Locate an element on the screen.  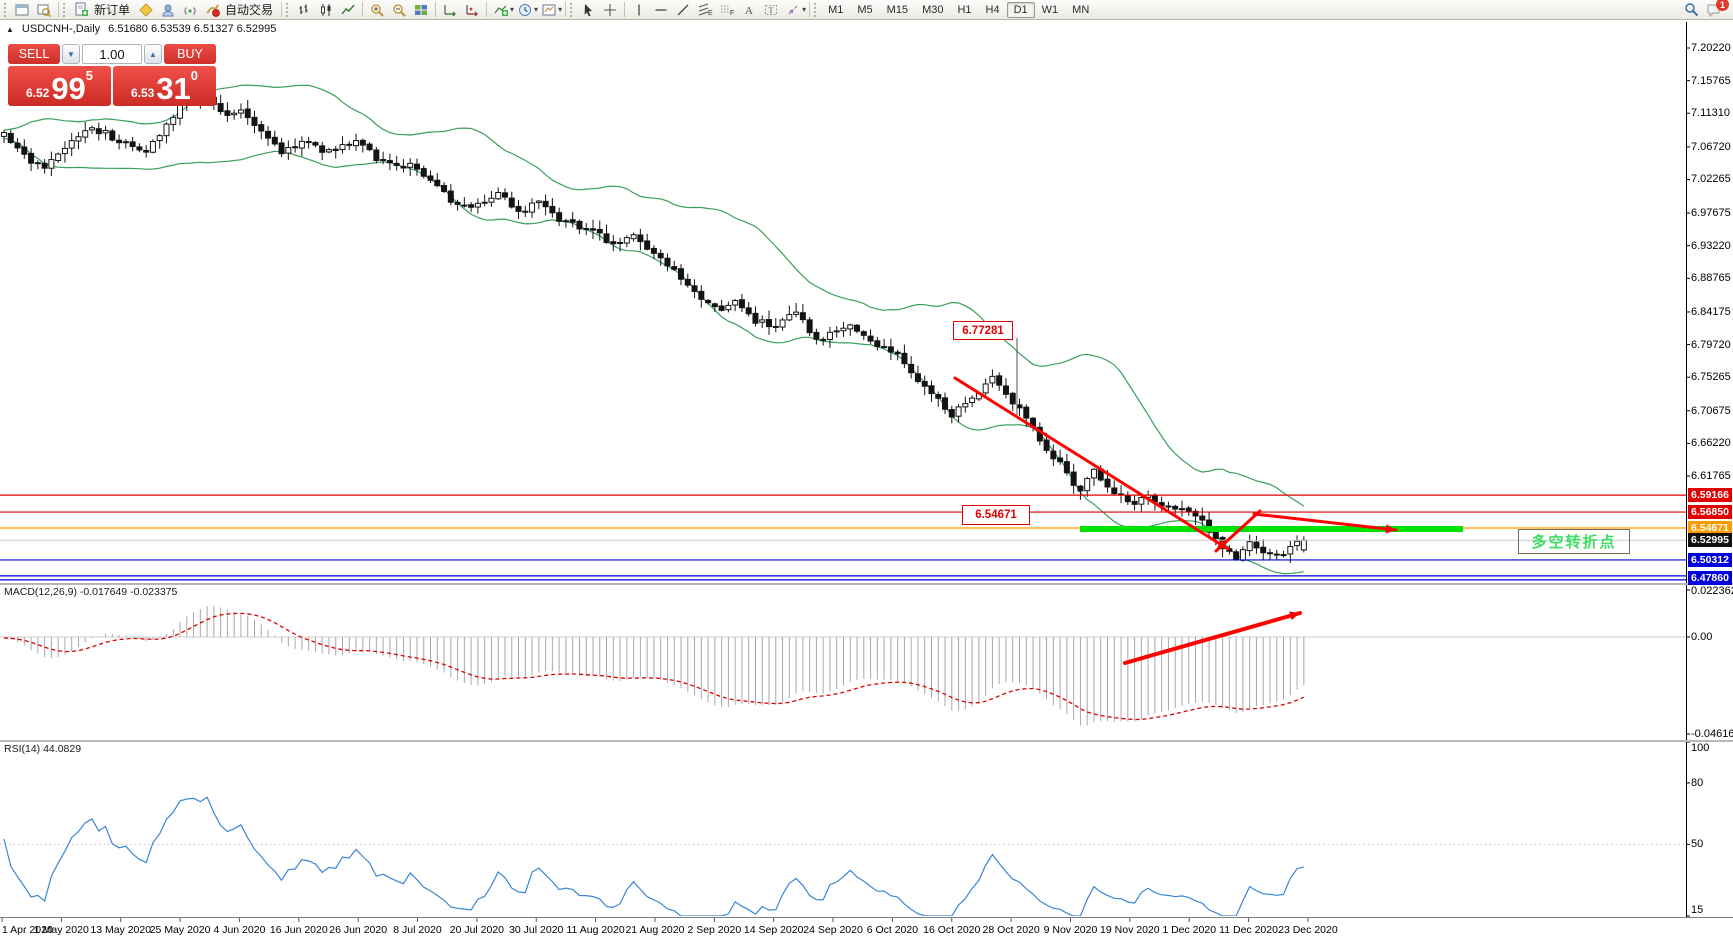
sell-price-box: 6.52 99 5 is located at coordinates (59, 86).